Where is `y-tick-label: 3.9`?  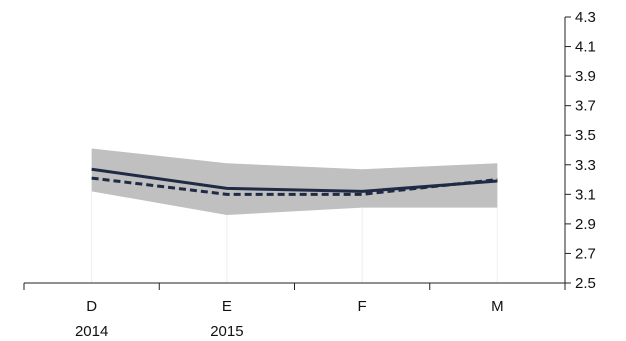
y-tick-label: 3.9 is located at coordinates (585, 76).